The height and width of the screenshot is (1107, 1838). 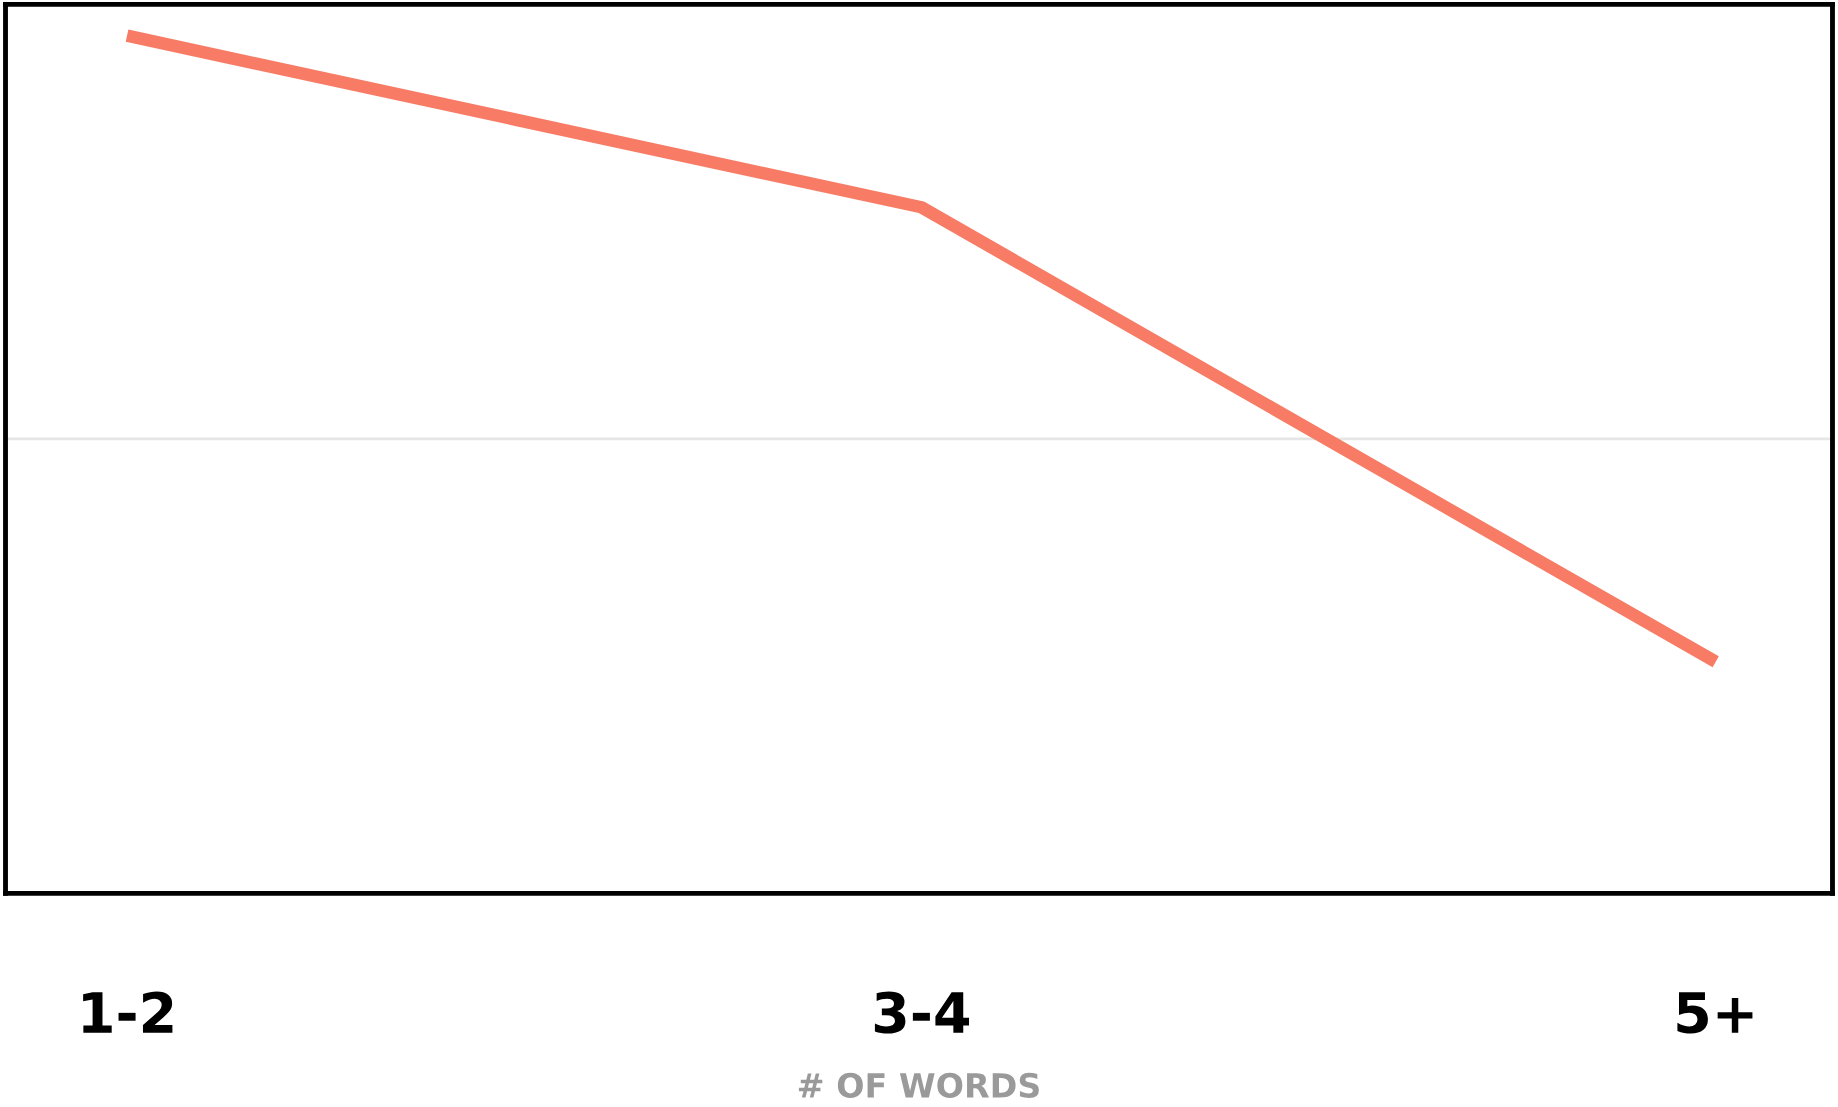 What do you see at coordinates (922, 1012) in the screenshot?
I see `x-tick-label: 3-4` at bounding box center [922, 1012].